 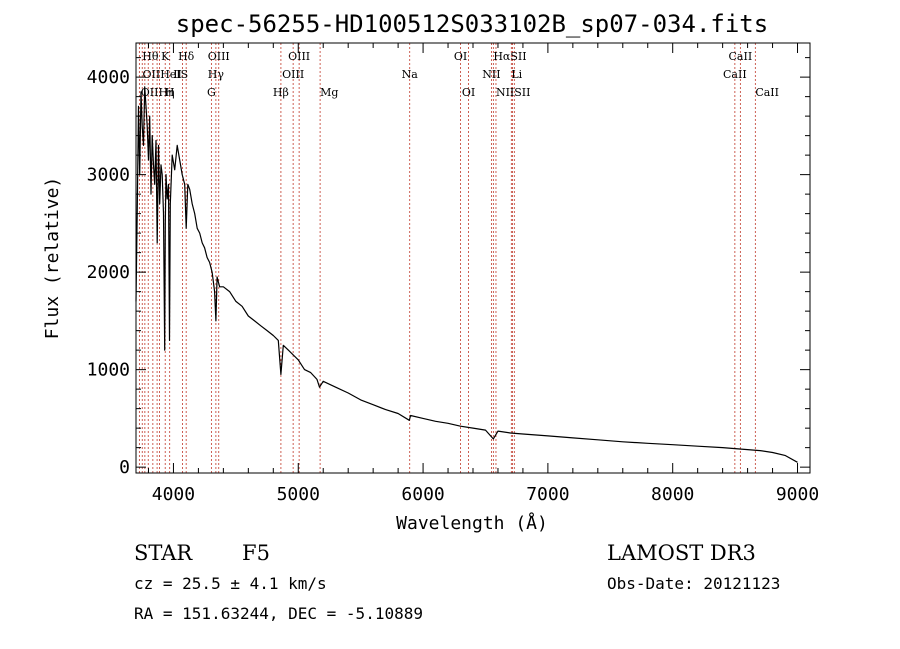 I want to click on line-label: HαSII, so click(x=509, y=56).